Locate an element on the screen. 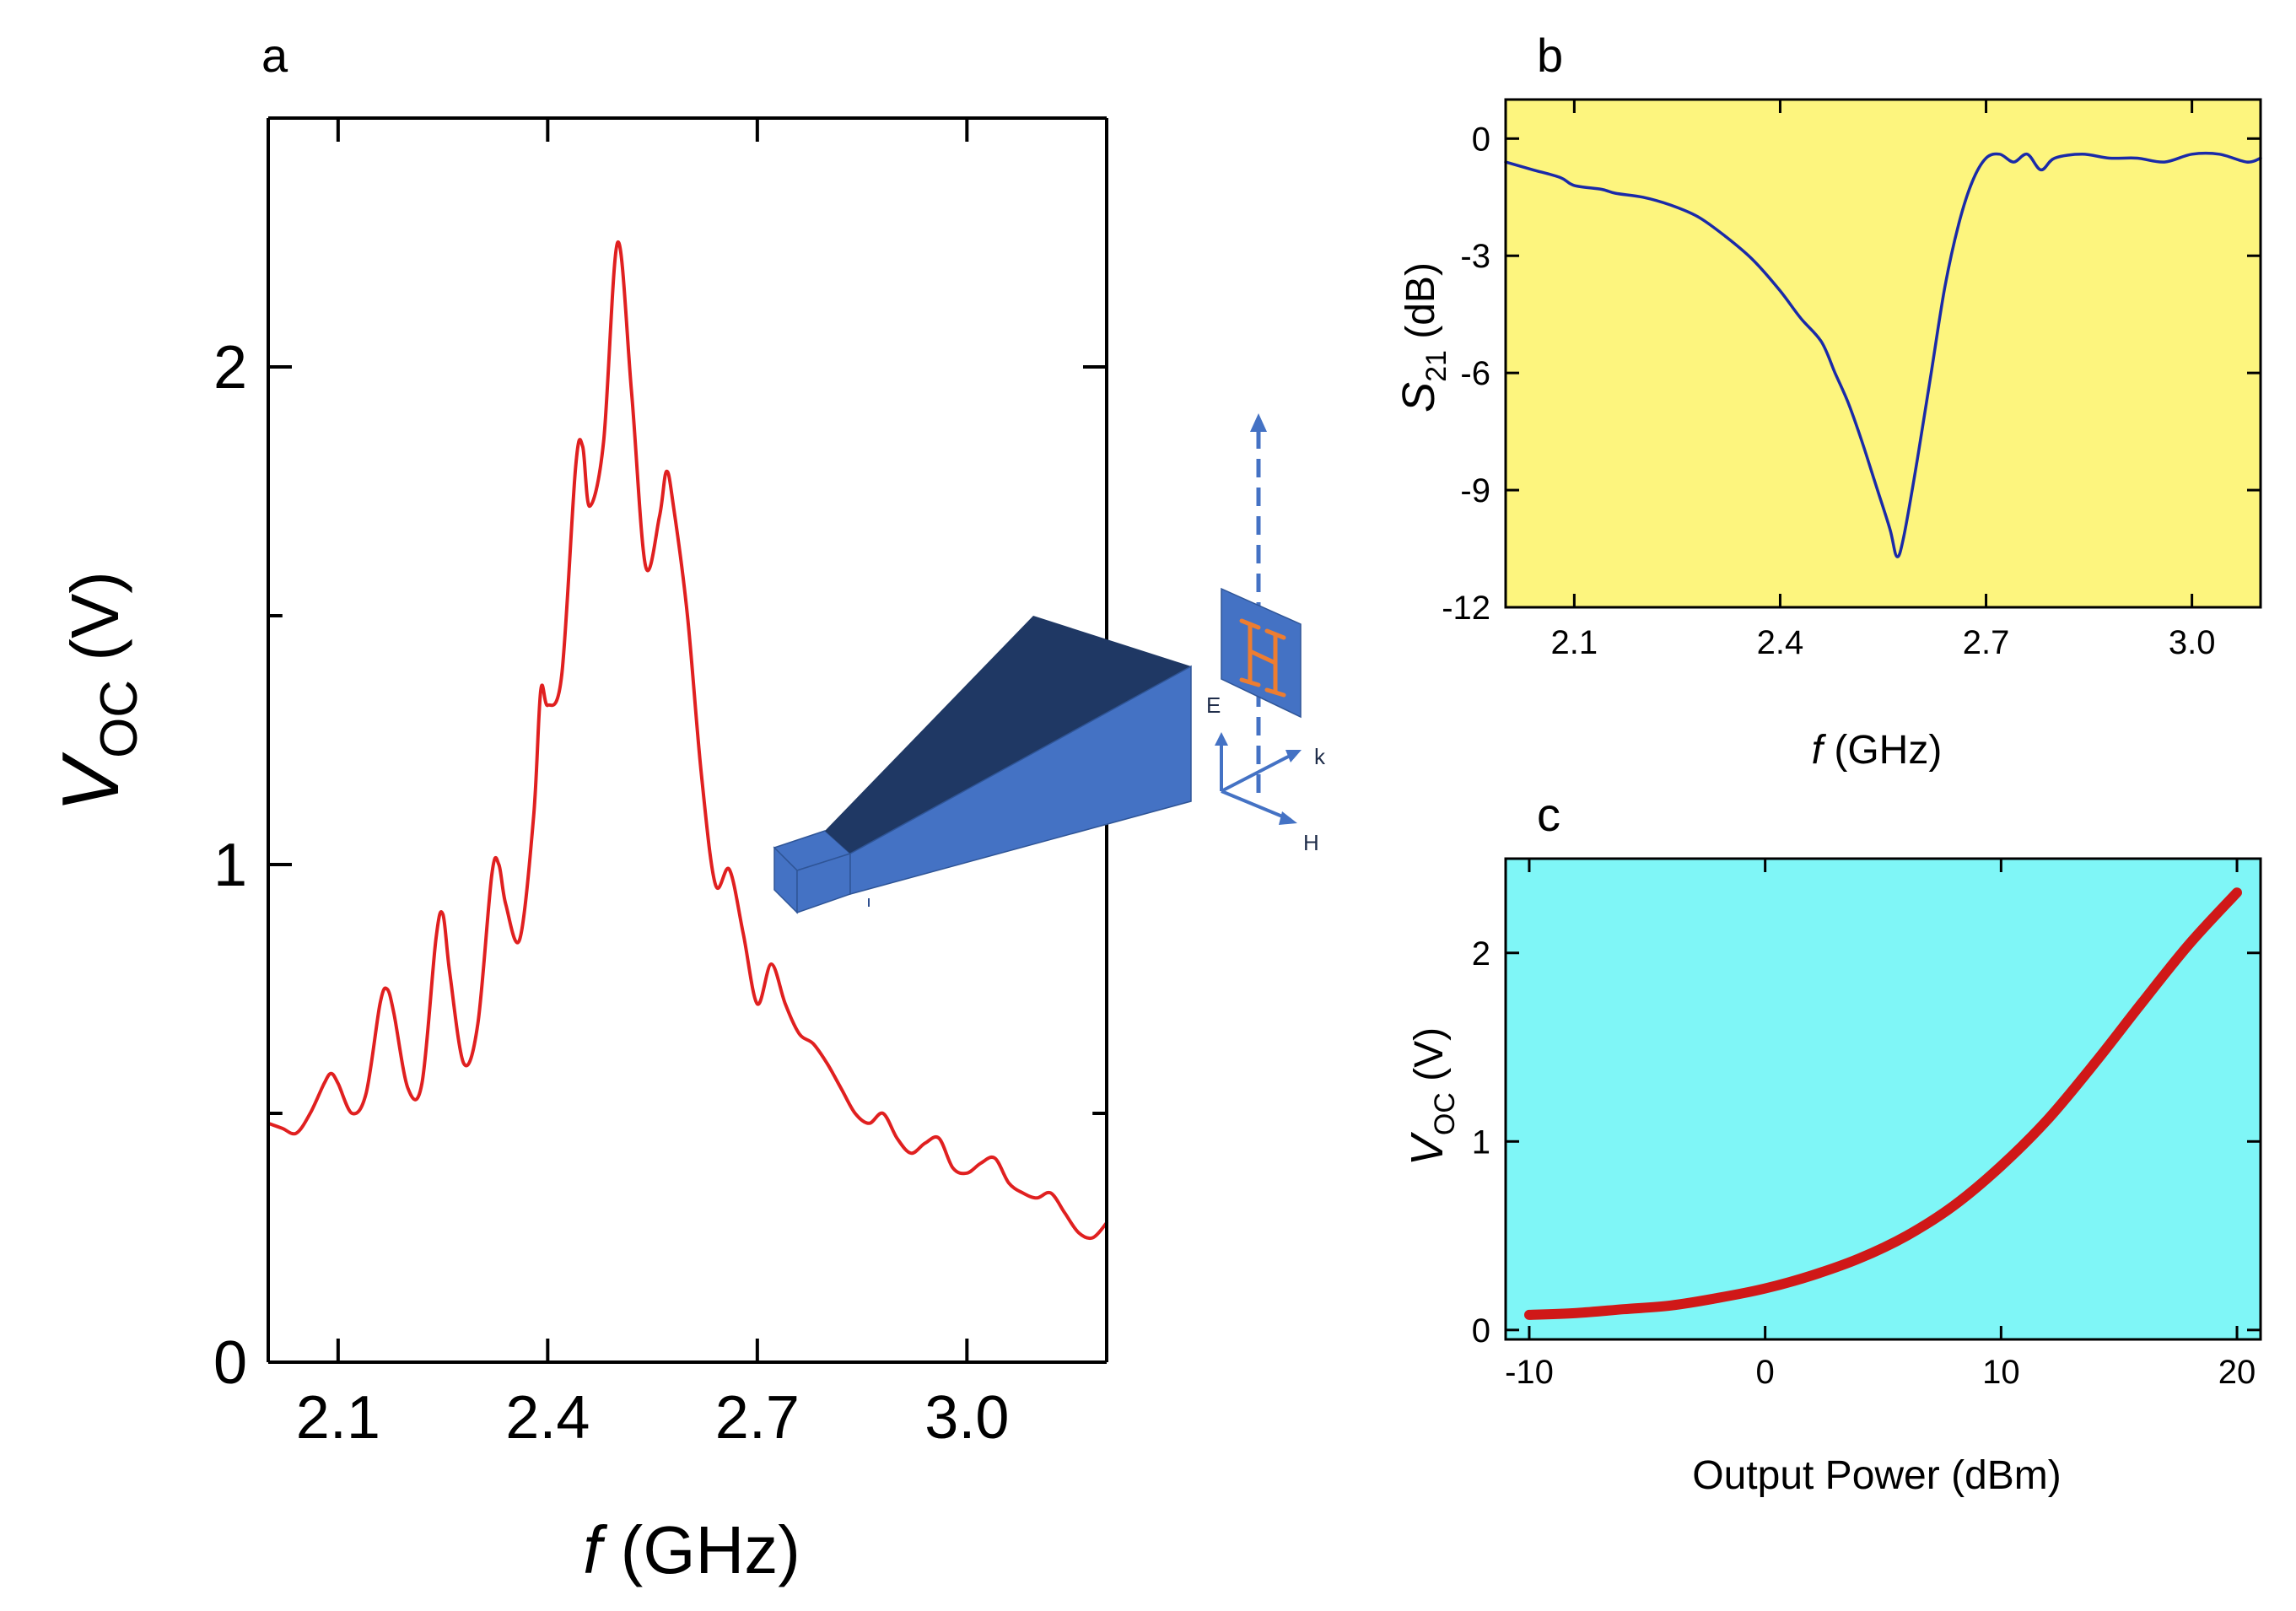 The image size is (2296, 1611). axis-title-a-y: VOC (V) is located at coordinates (97, 691).